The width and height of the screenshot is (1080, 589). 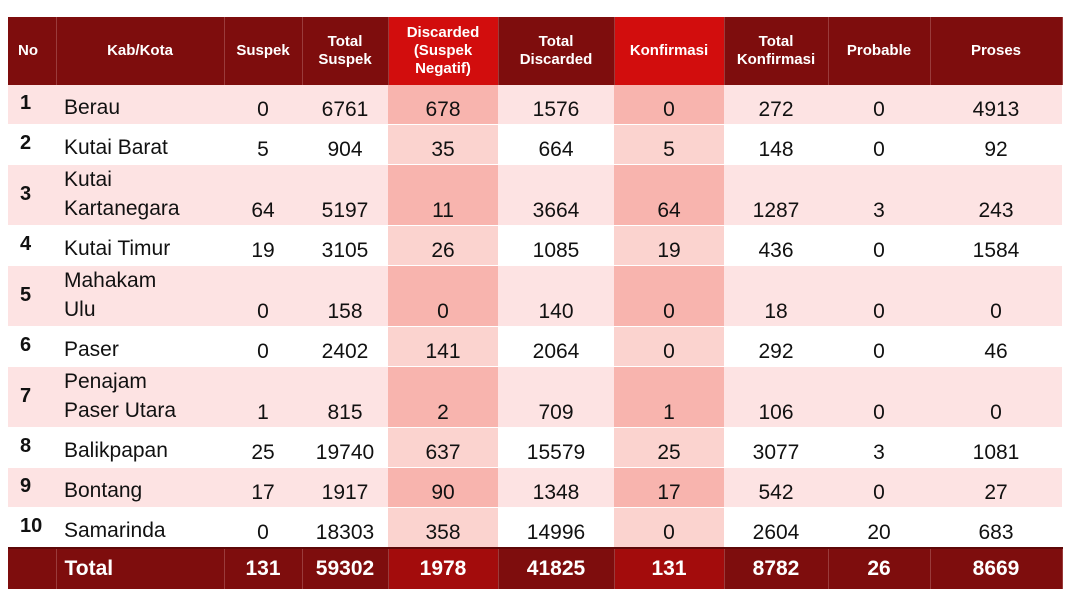 What do you see at coordinates (345, 105) in the screenshot?
I see `cell-total-suspek: 6761` at bounding box center [345, 105].